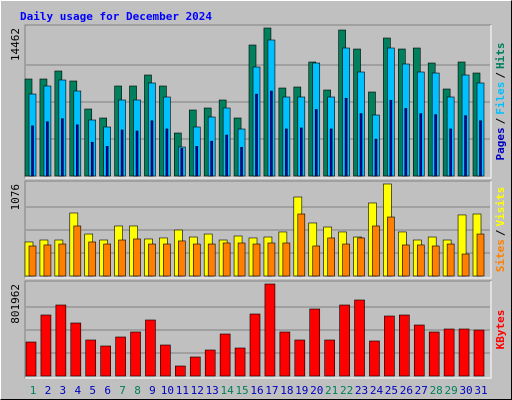 Image resolution: width=512 pixels, height=400 pixels. What do you see at coordinates (465, 390) in the screenshot?
I see `x-tick-label: 30` at bounding box center [465, 390].